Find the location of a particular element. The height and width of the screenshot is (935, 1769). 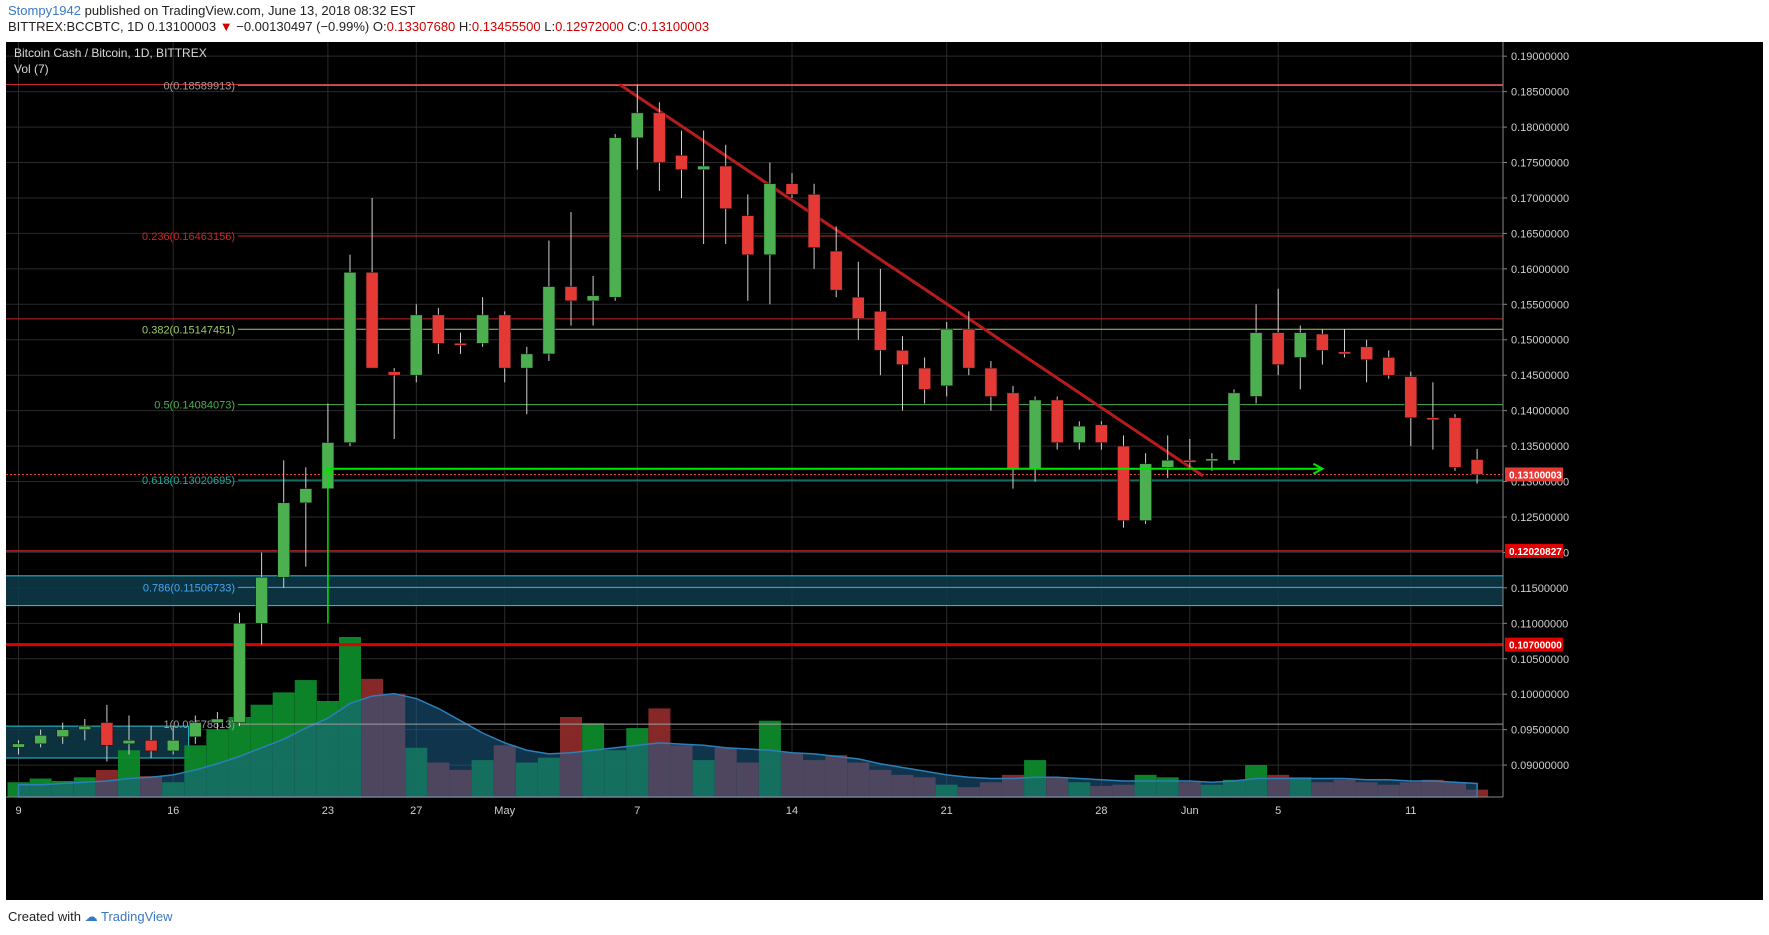

high-label: H: is located at coordinates (465, 26).